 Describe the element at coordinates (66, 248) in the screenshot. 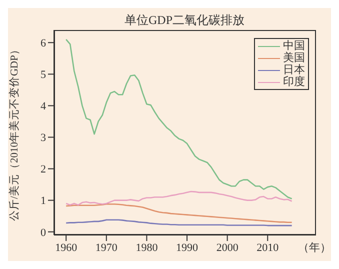

I see `x-tick-label: 1960` at that location.